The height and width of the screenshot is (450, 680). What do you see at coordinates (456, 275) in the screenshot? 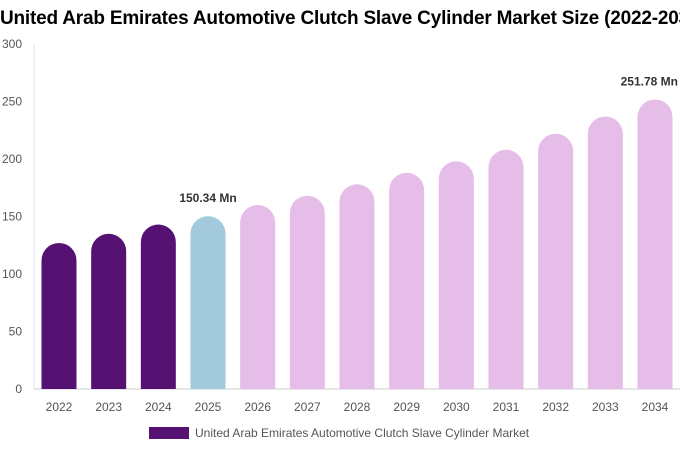
I see `bar-2030` at bounding box center [456, 275].